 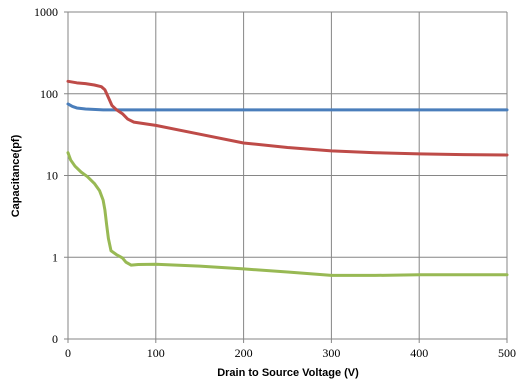 What do you see at coordinates (331, 353) in the screenshot?
I see `x-tick-label: 300` at bounding box center [331, 353].